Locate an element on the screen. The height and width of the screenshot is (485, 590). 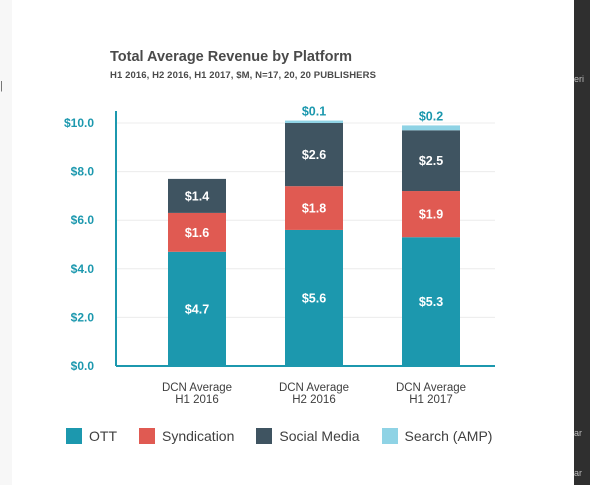
x-tick-label: H1 2016 is located at coordinates (196, 400).